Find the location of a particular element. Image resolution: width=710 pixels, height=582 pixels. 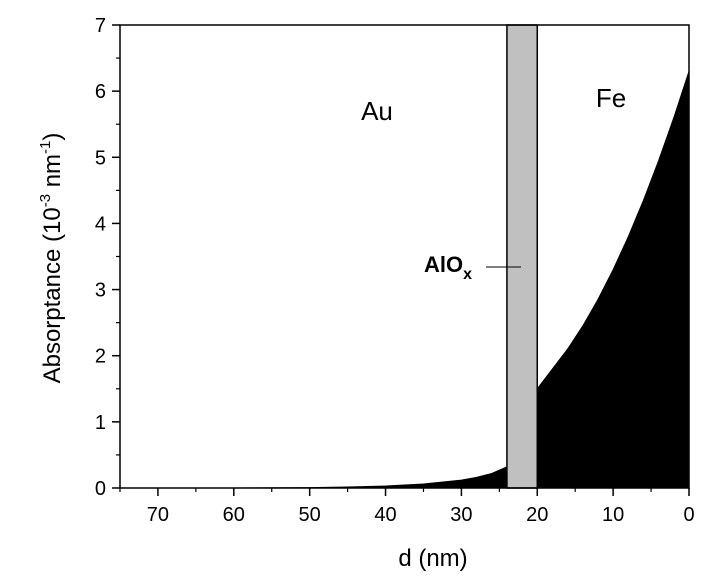

x-tick-label: 20 is located at coordinates (537, 515).